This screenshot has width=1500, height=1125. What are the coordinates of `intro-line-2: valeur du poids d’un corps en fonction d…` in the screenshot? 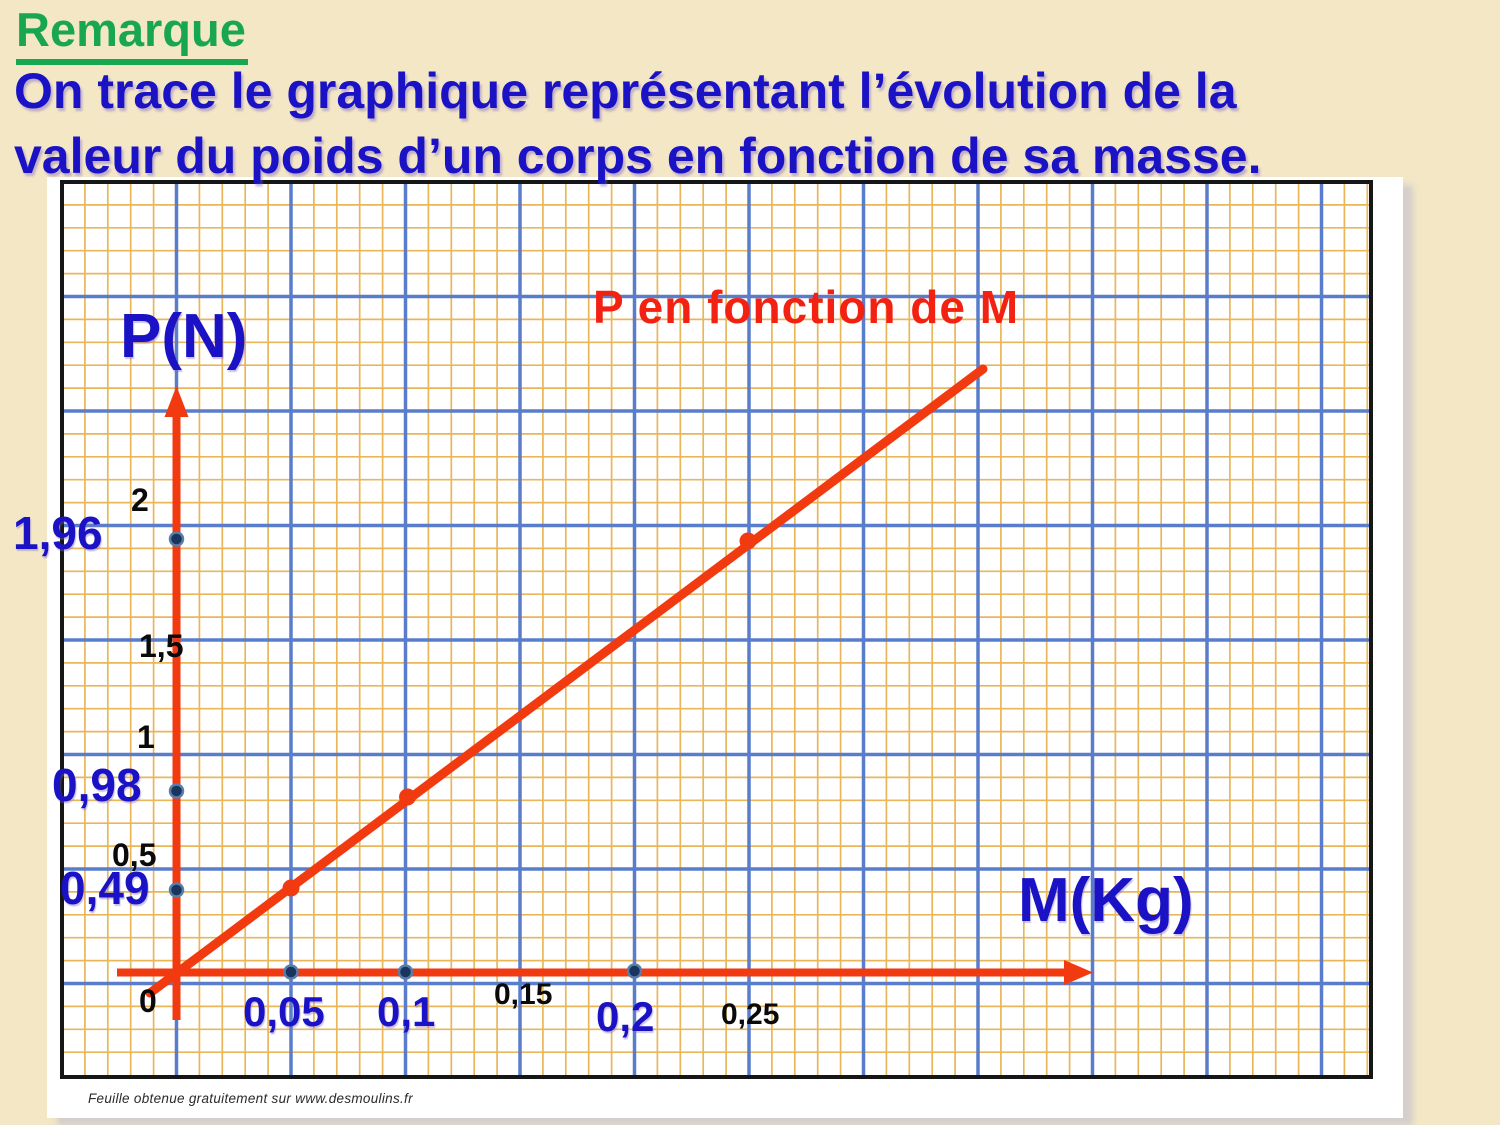 It's located at (638, 156).